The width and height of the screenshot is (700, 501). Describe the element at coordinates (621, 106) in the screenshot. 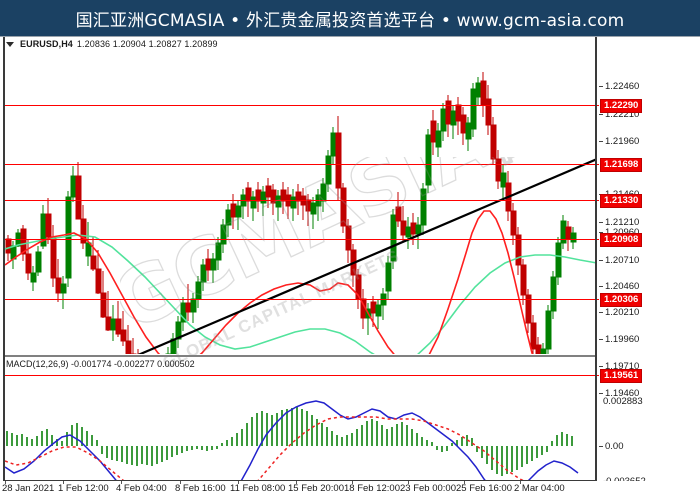

I see `price-tag: 1.22290` at that location.